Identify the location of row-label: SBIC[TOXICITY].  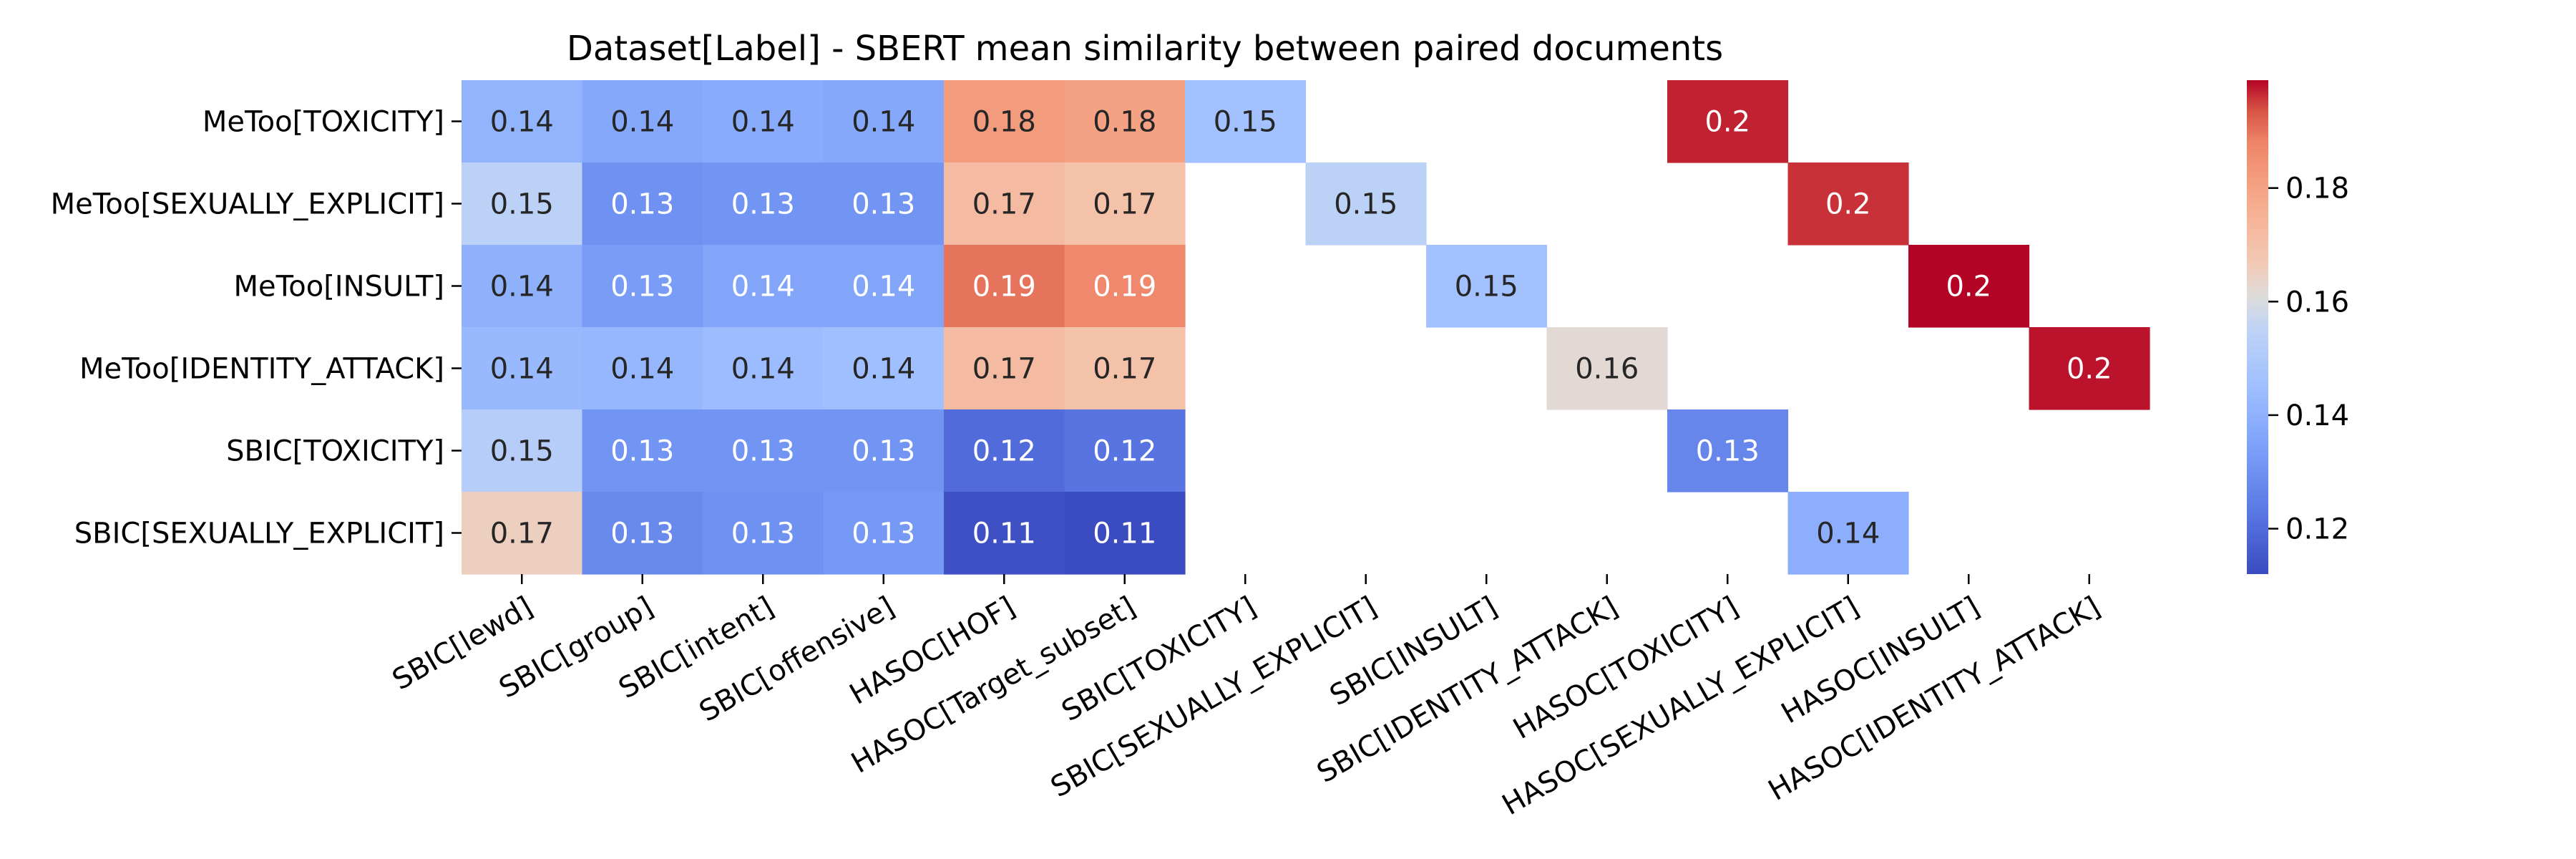
(335, 451).